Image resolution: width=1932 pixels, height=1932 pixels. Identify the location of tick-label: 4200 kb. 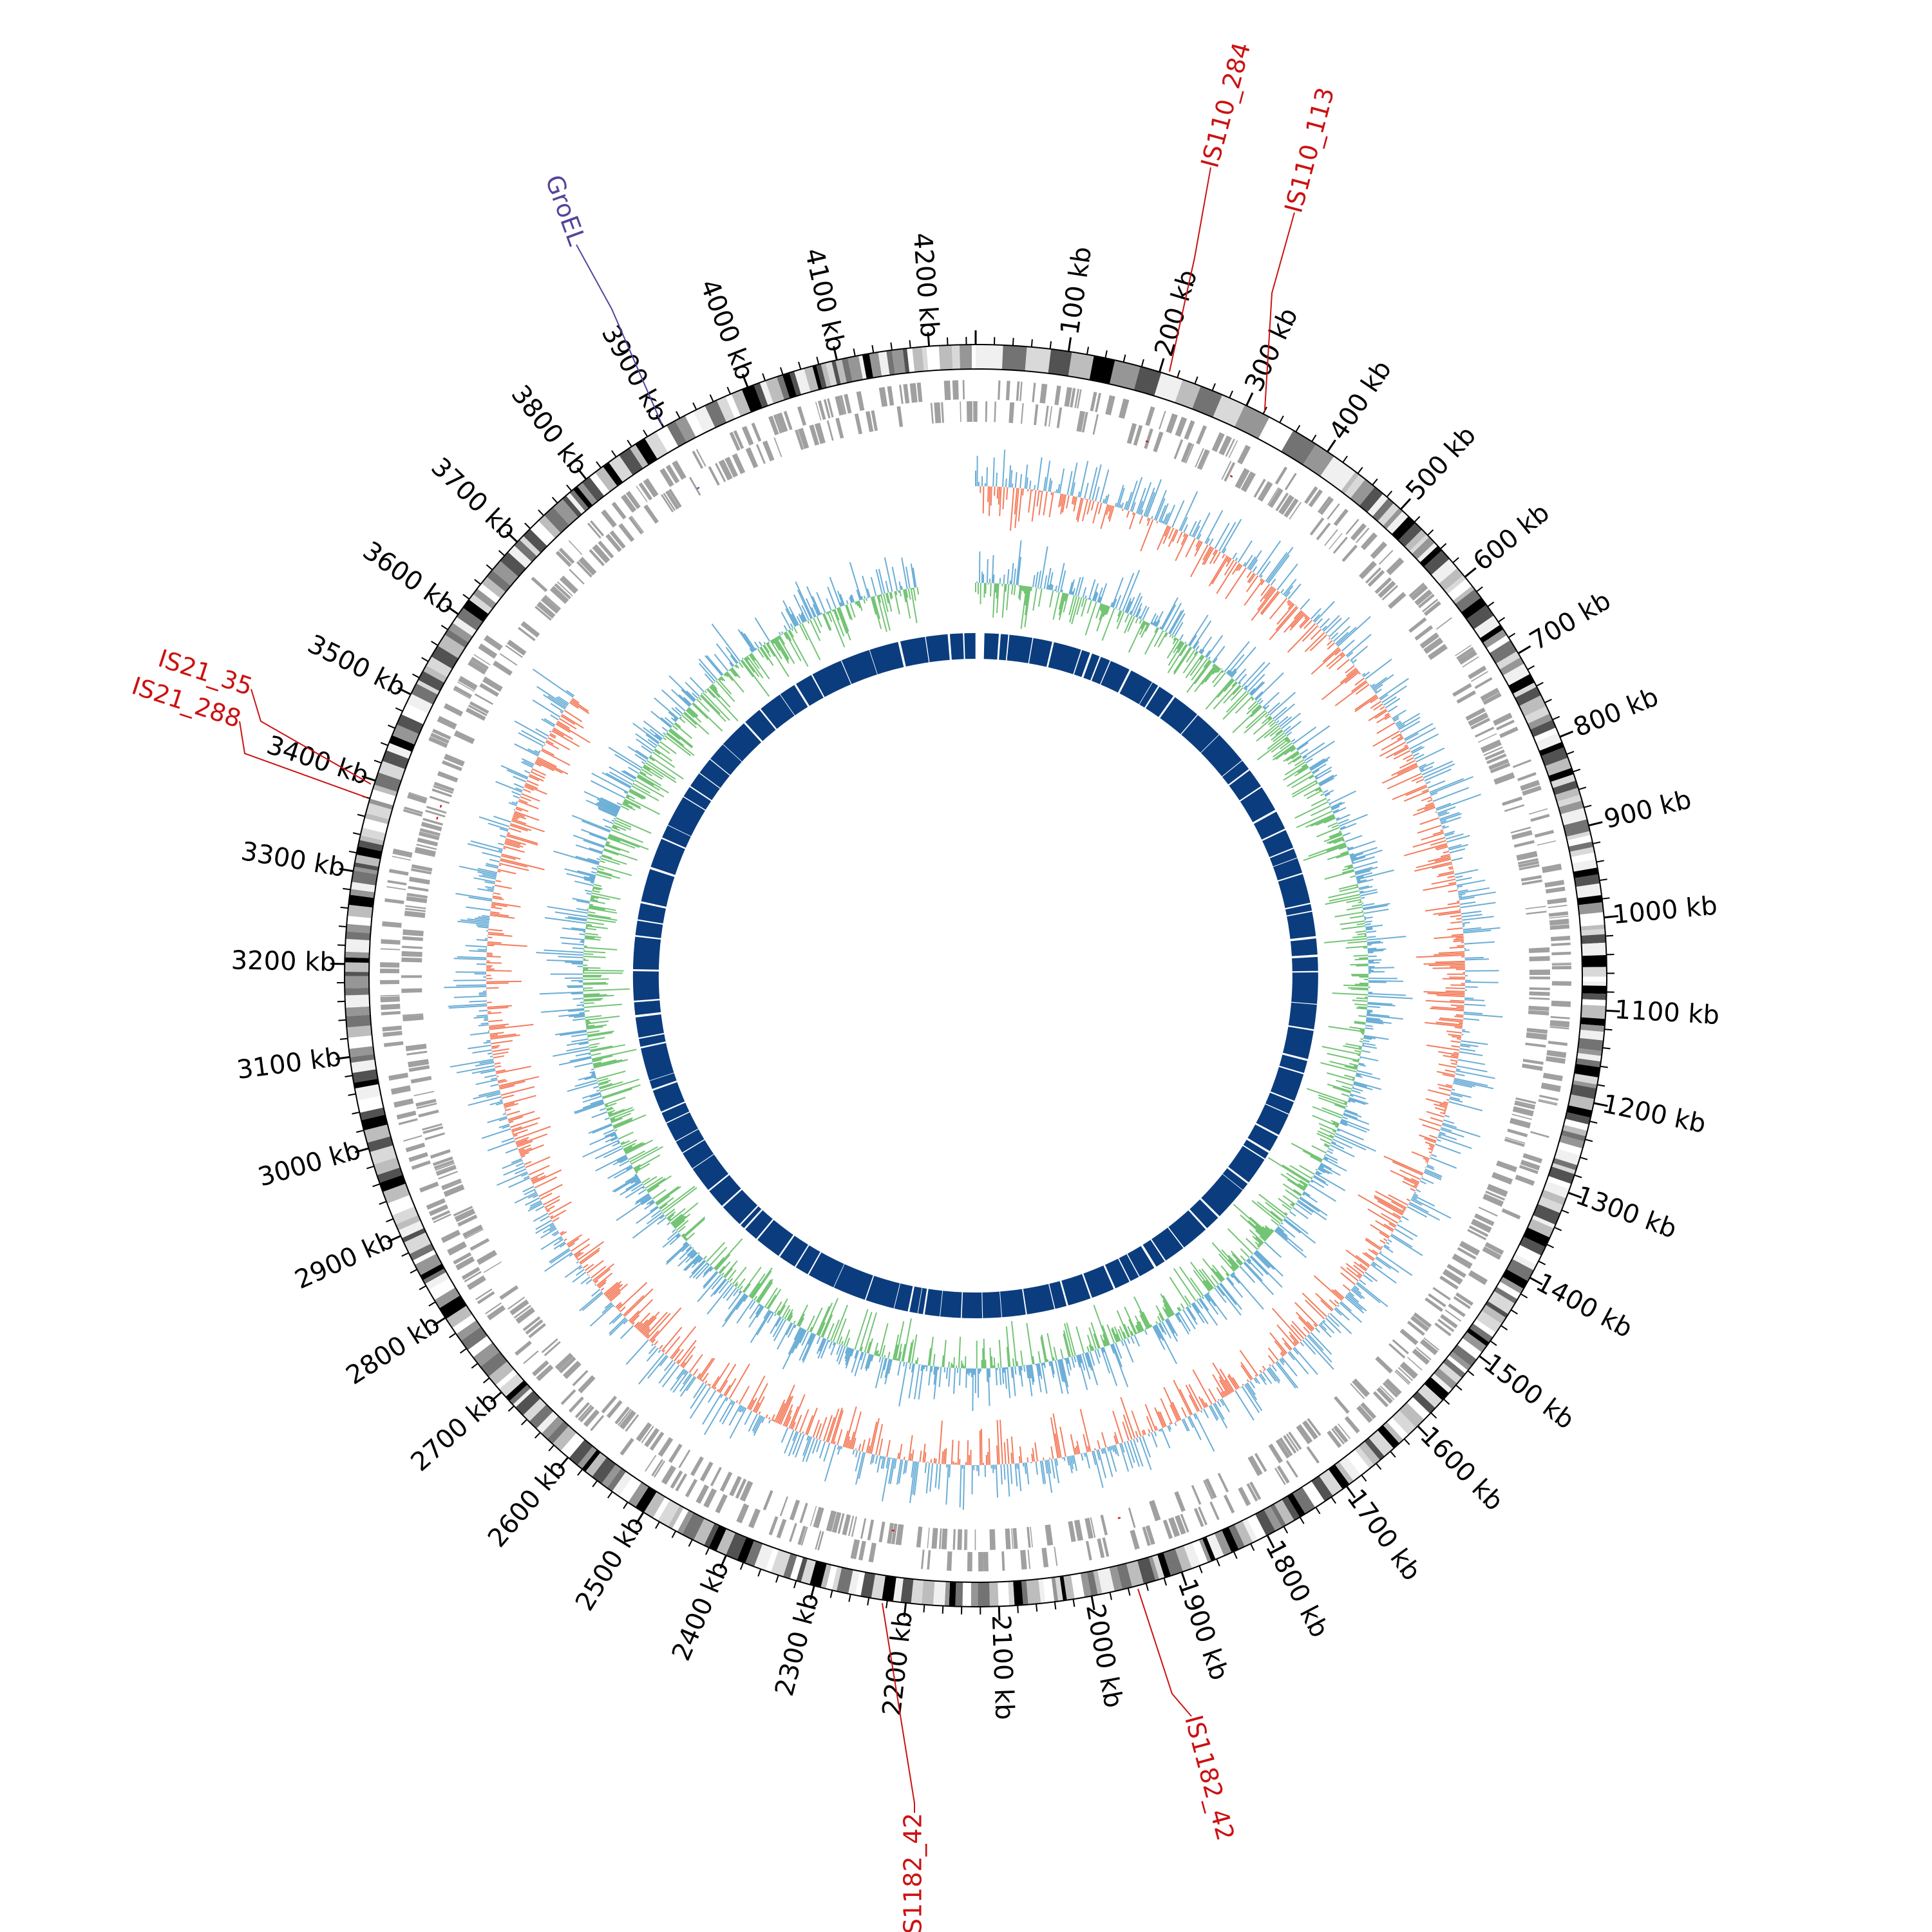
(926, 285).